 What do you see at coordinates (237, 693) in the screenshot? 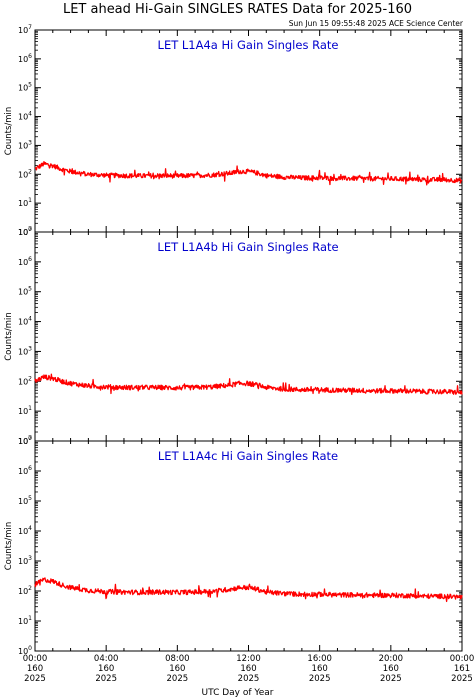
I see `x-axis-label: UTC Day of Year` at bounding box center [237, 693].